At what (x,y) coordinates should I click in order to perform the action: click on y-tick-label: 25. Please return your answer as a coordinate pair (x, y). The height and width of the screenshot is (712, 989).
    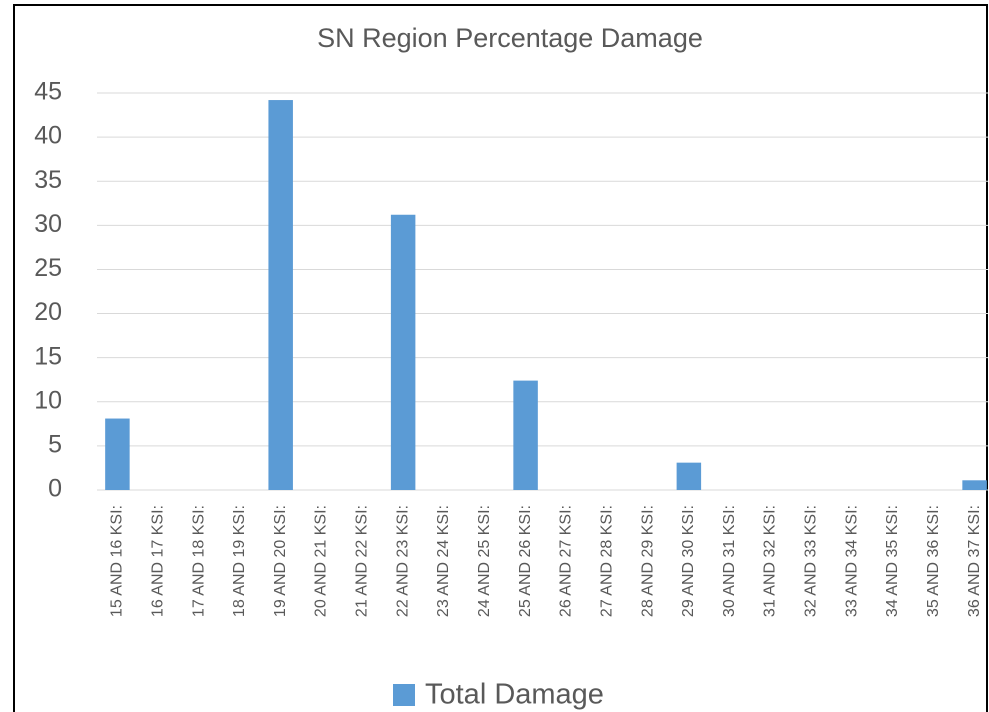
    Looking at the image, I should click on (48, 268).